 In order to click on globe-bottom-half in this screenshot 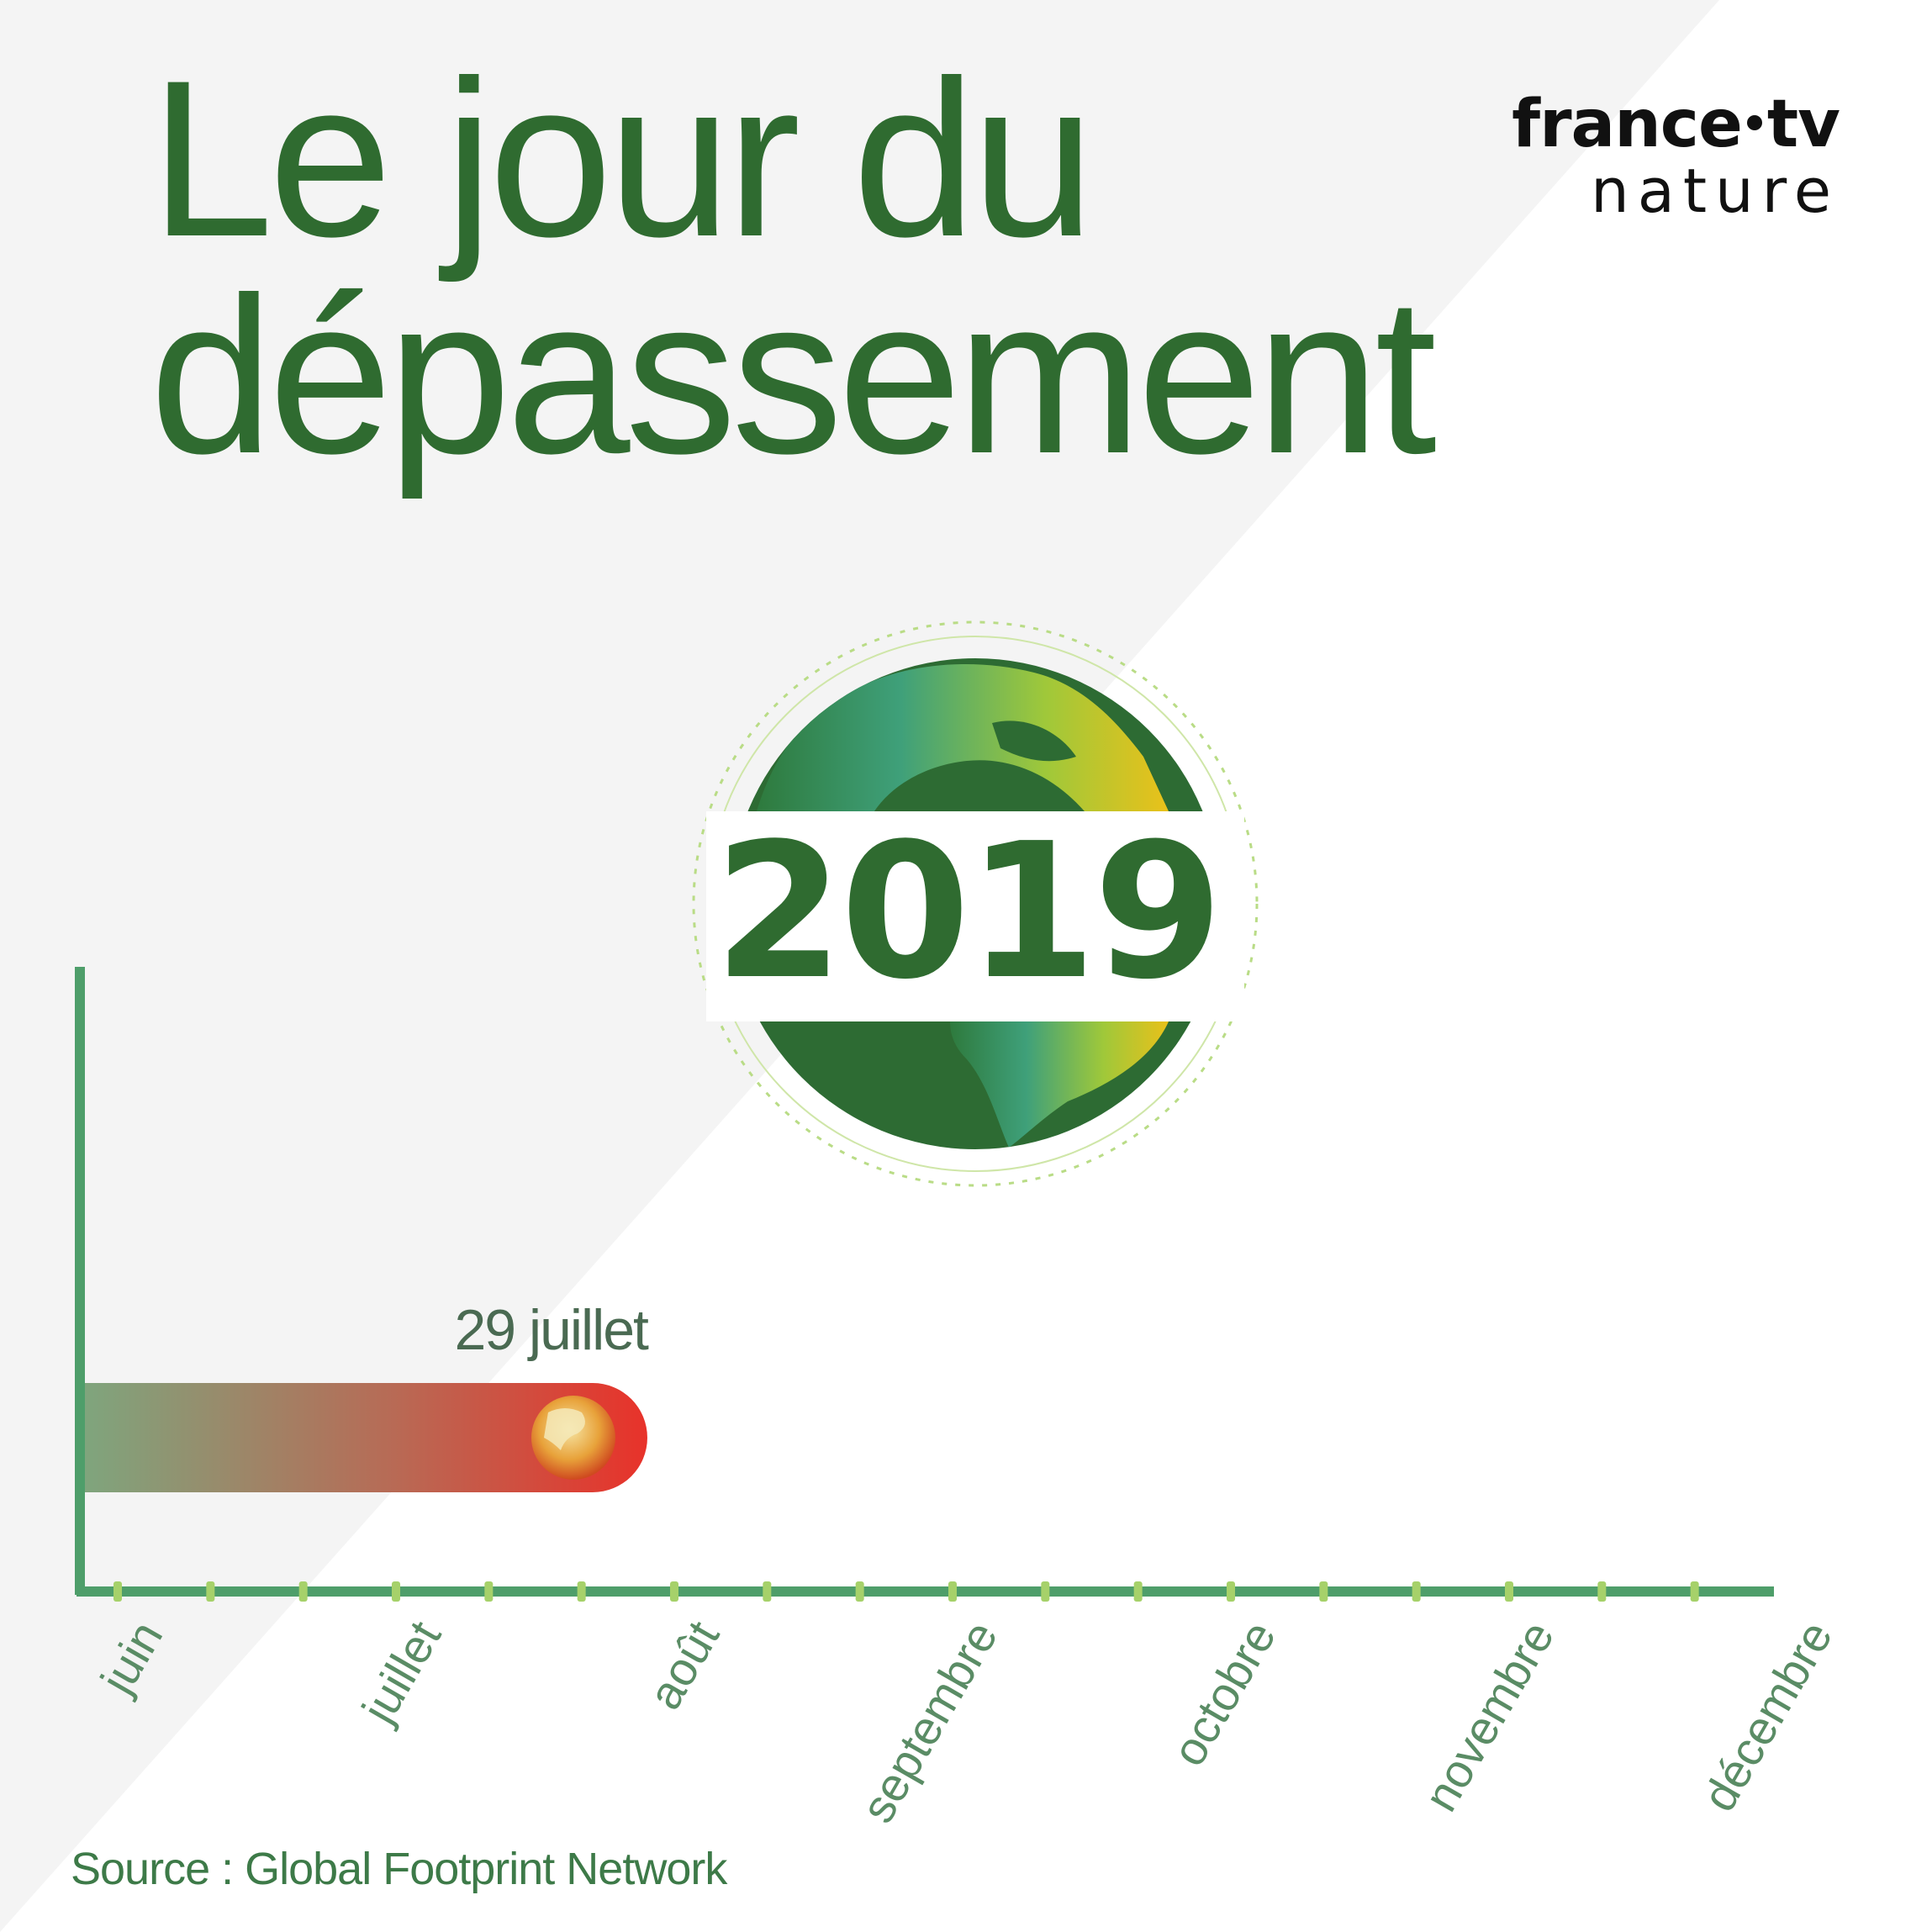, I will do `click(975, 1085)`.